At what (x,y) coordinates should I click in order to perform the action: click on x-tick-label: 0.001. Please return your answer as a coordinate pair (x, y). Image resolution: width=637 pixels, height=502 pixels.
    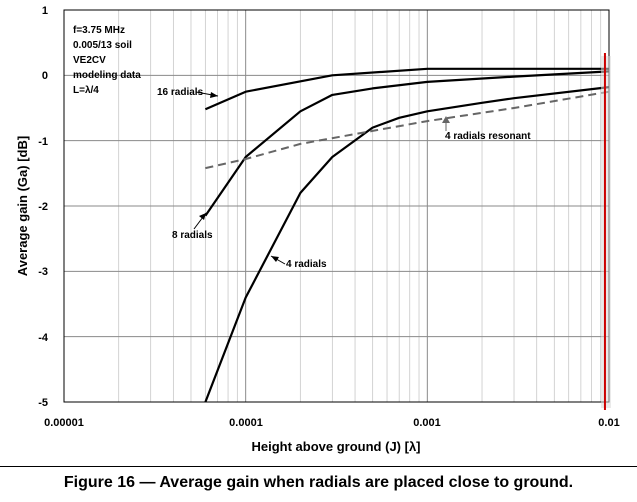
    Looking at the image, I should click on (427, 423).